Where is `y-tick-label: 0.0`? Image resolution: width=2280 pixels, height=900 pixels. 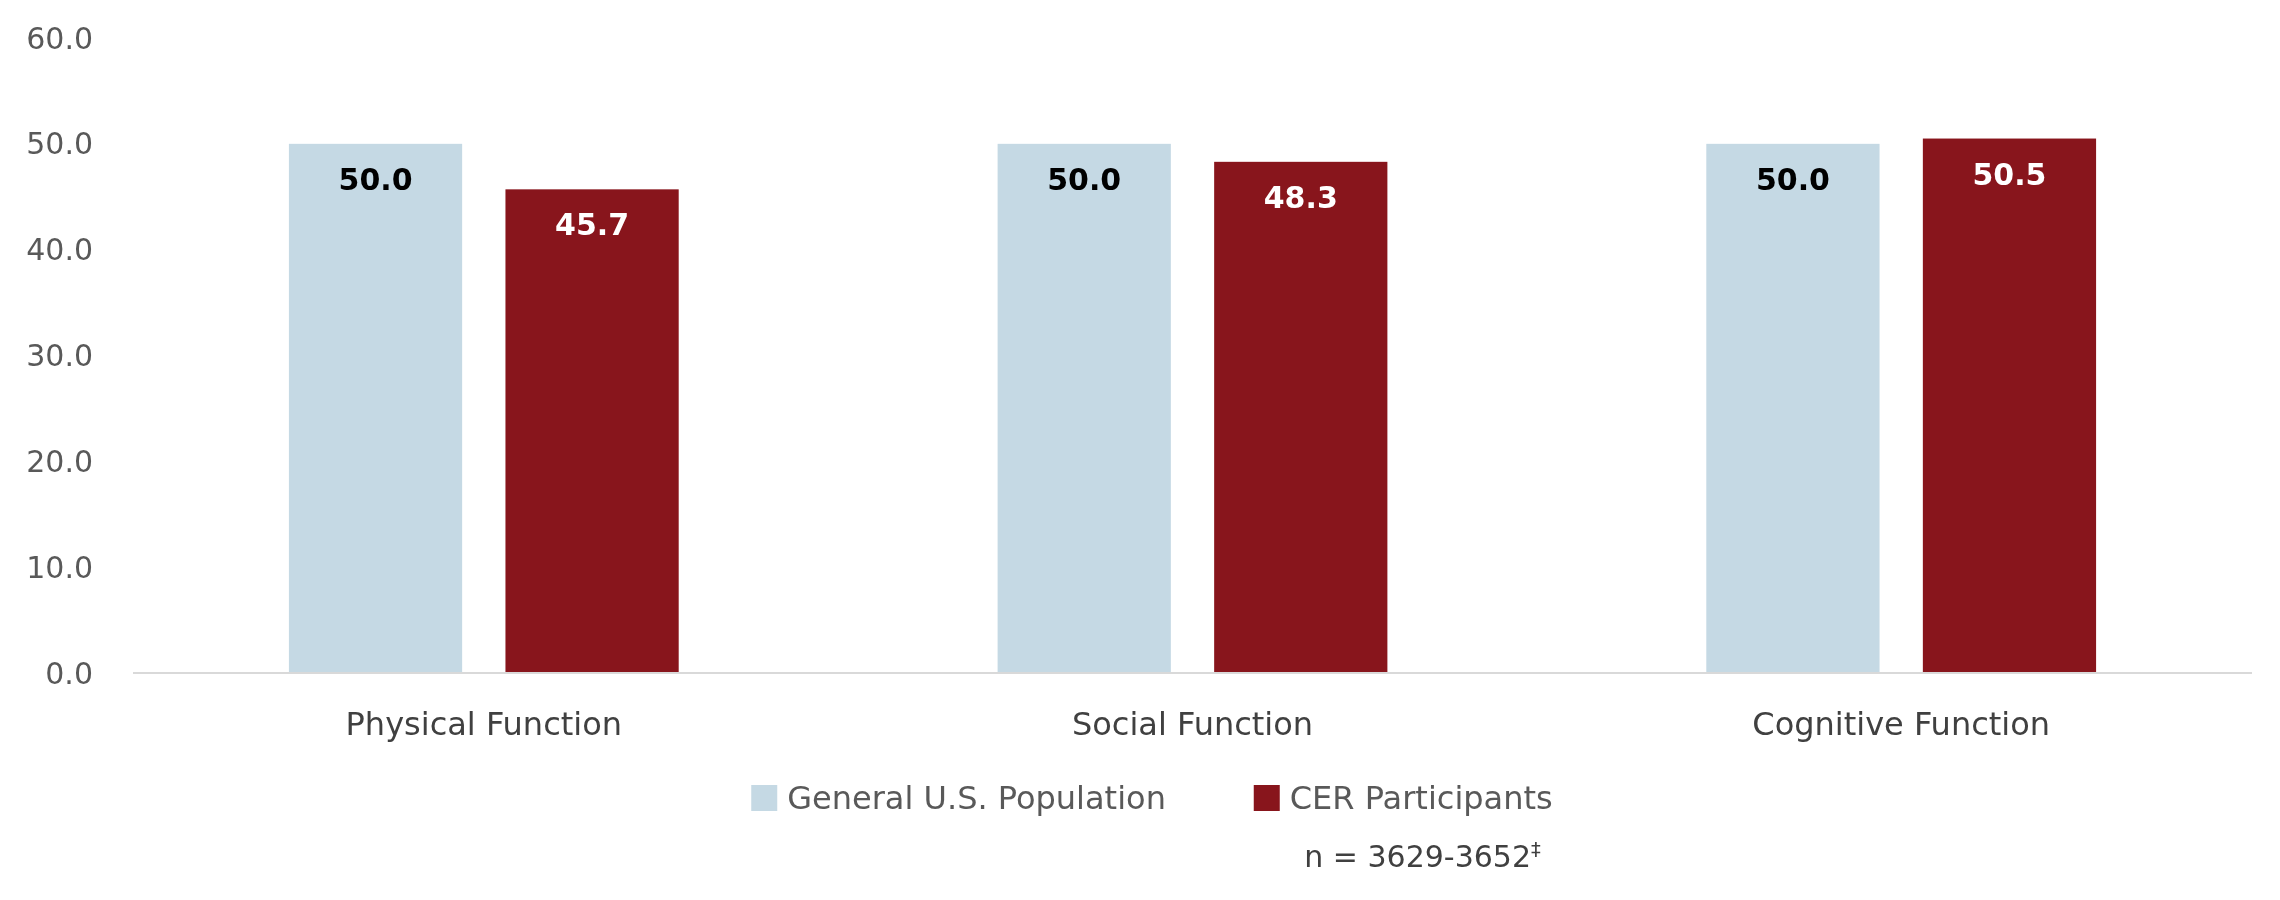
y-tick-label: 0.0 is located at coordinates (69, 673).